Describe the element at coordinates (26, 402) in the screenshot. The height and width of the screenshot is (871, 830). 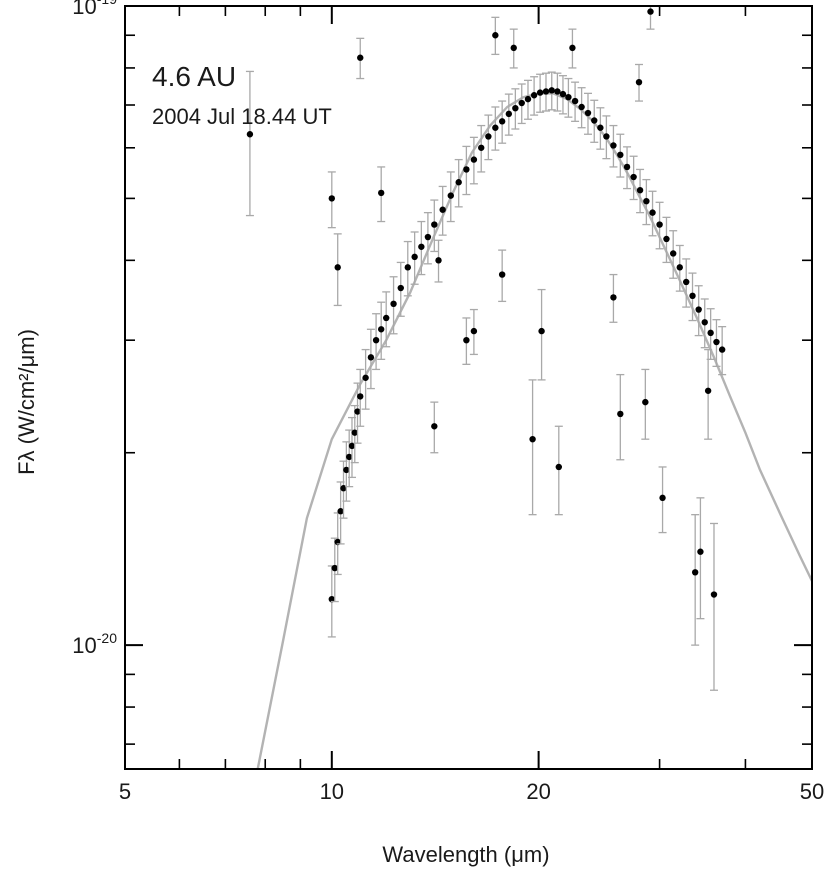
I see `y-axis-title: Fλ (W/cm²/μm)` at that location.